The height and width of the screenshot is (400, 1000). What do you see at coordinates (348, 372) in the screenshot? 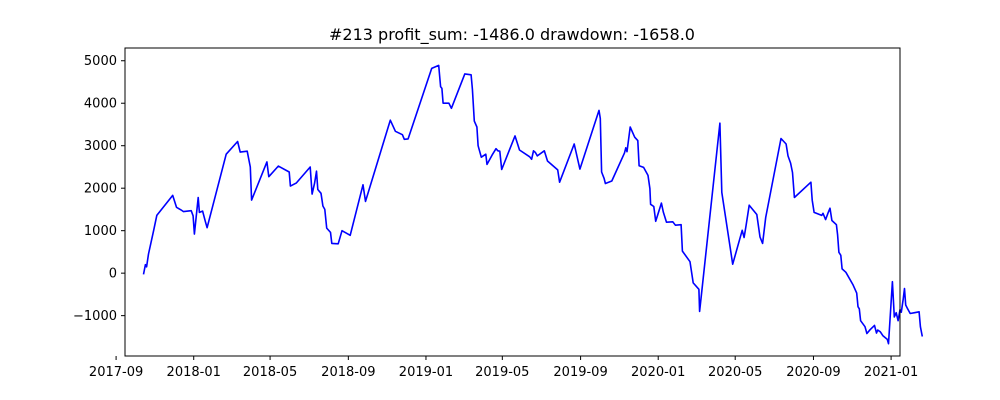
I see `x-tick-label-3: 2018-09` at bounding box center [348, 372].